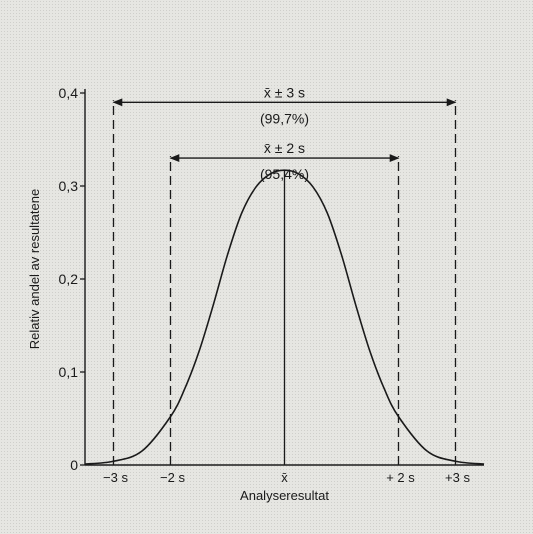 The height and width of the screenshot is (534, 533). Describe the element at coordinates (74, 465) in the screenshot. I see `y-tick-label: 0` at that location.